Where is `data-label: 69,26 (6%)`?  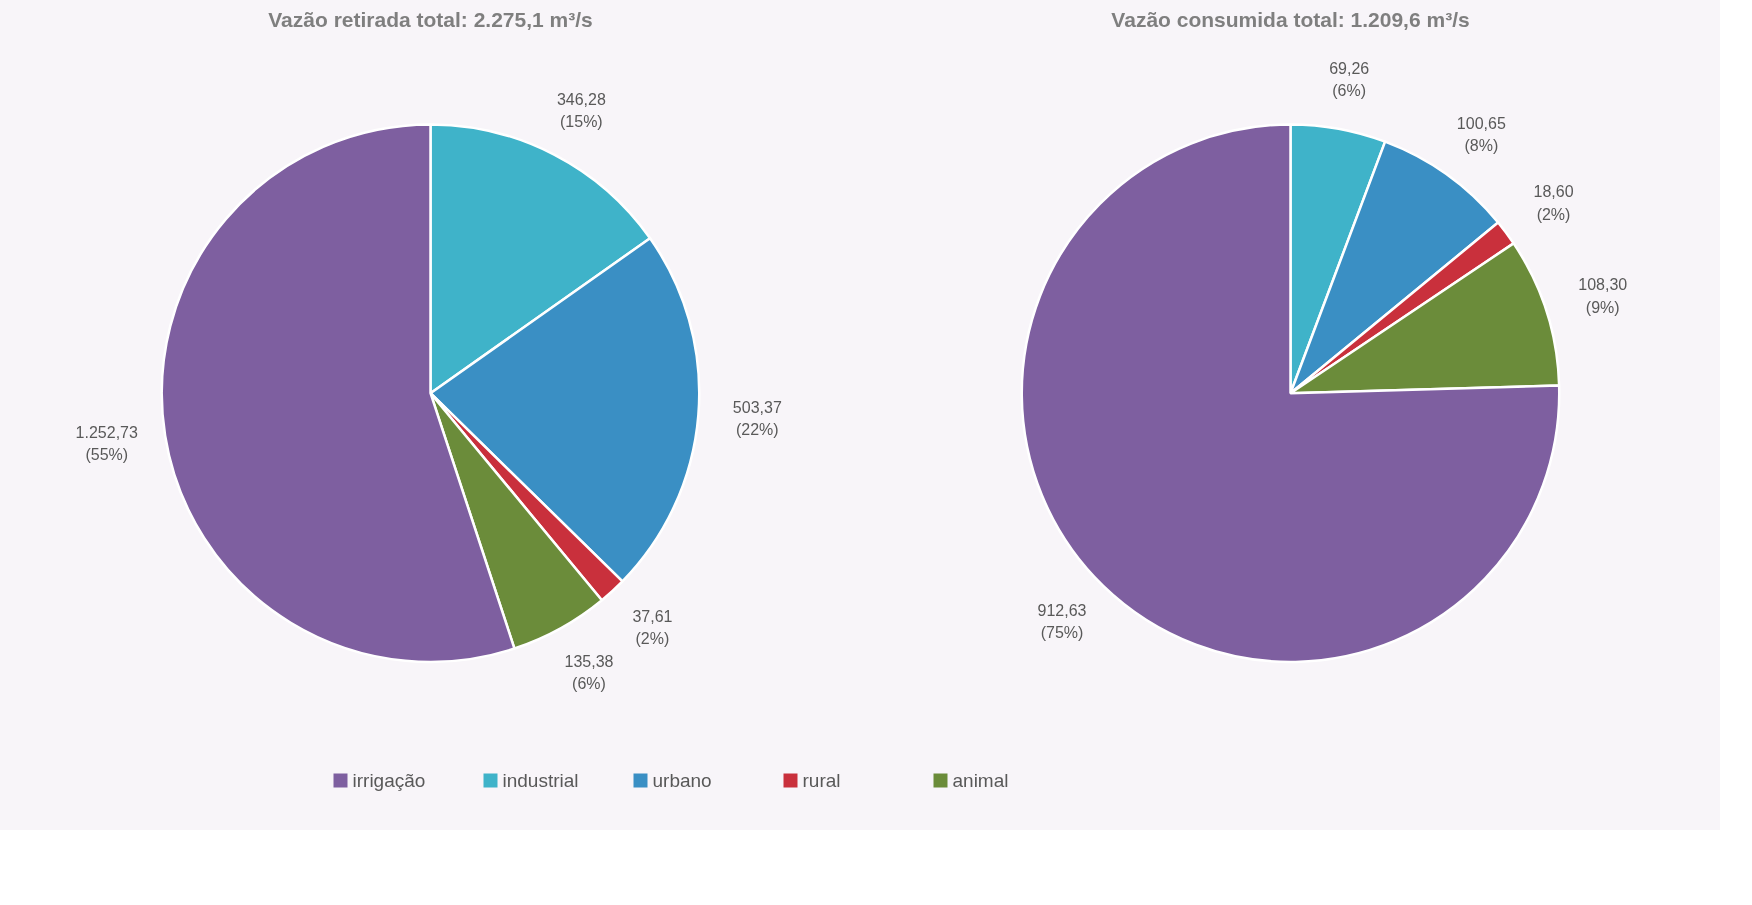
data-label: 69,26 (6%) is located at coordinates (1349, 80).